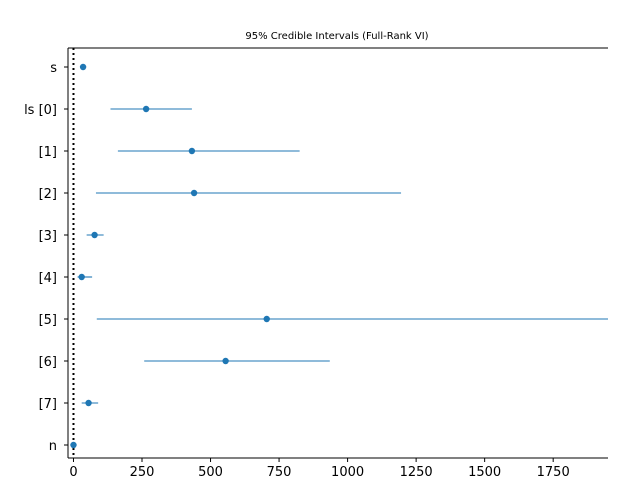 The width and height of the screenshot is (640, 480). I want to click on x-tick-label: 1000, so click(347, 472).